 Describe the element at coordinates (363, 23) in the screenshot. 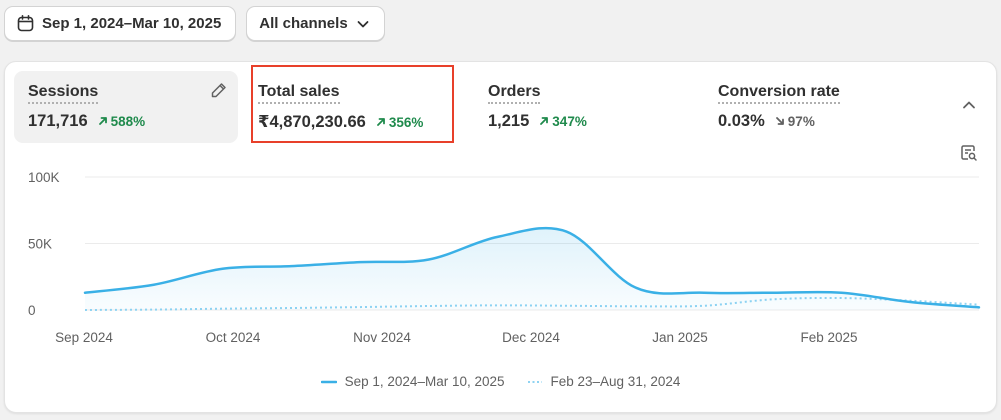

I see `chevron-down-icon` at that location.